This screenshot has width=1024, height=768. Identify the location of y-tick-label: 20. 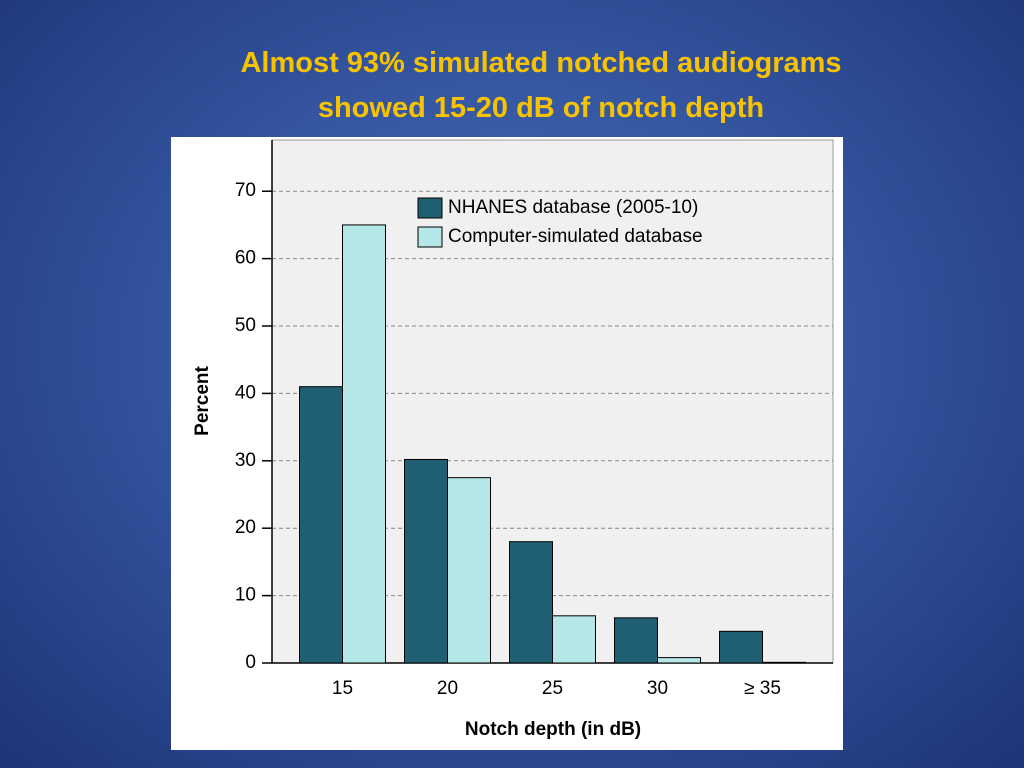
(245, 527).